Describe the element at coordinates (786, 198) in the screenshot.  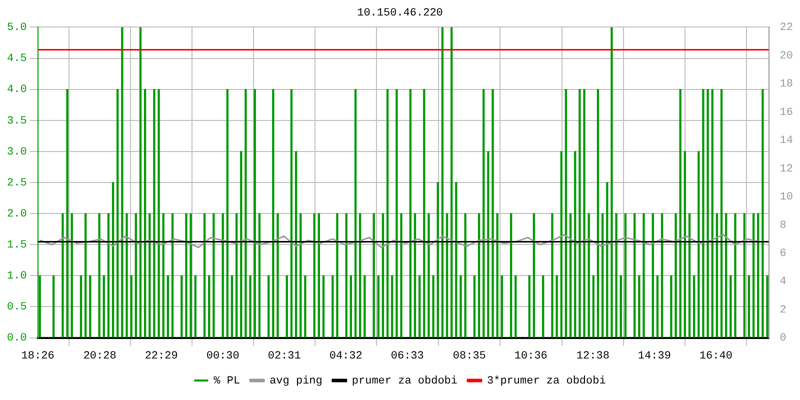
I see `y2-tick-label: 10` at that location.